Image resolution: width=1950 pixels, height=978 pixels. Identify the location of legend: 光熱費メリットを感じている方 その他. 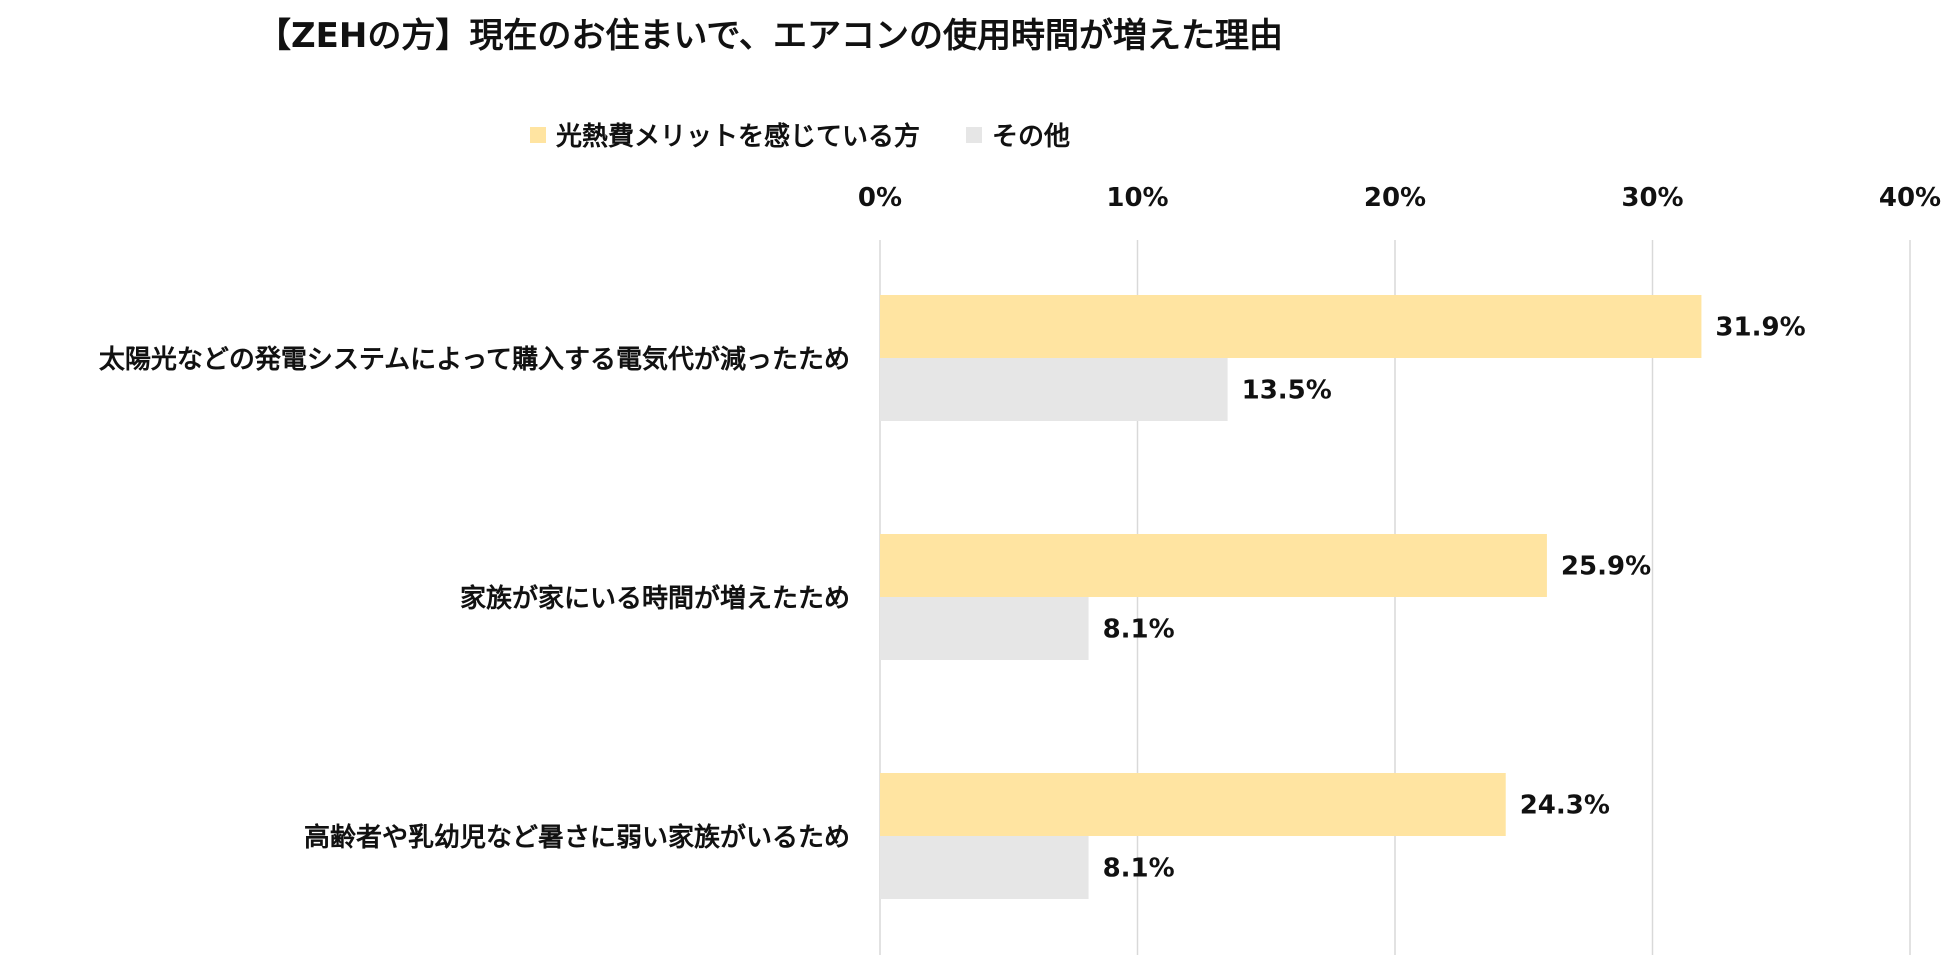
(800, 134).